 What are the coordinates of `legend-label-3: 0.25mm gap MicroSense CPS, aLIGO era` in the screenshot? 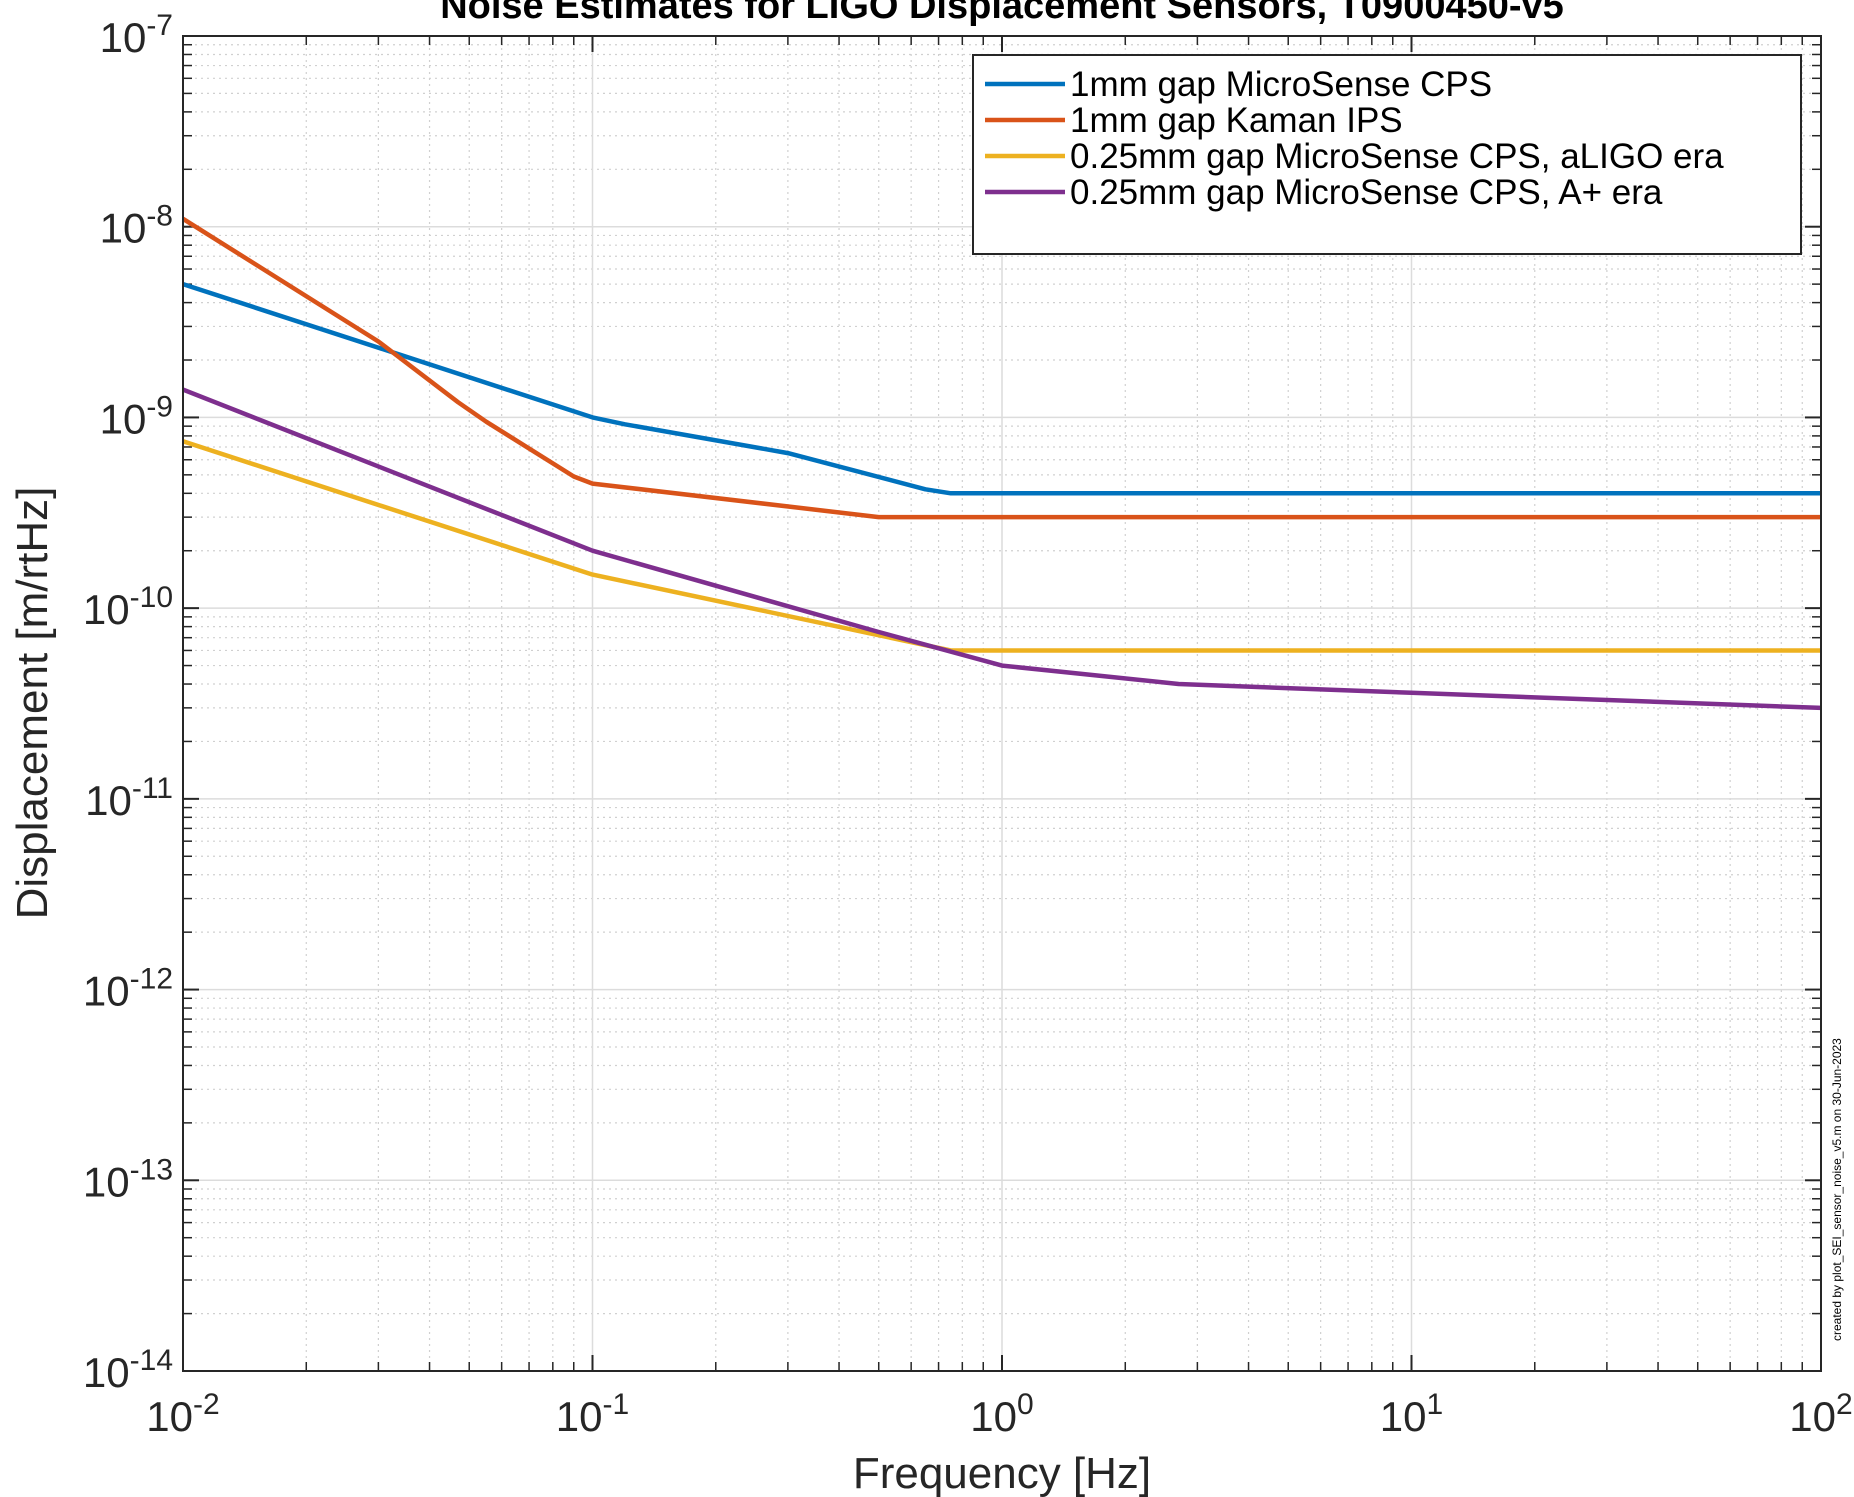 It's located at (1397, 156).